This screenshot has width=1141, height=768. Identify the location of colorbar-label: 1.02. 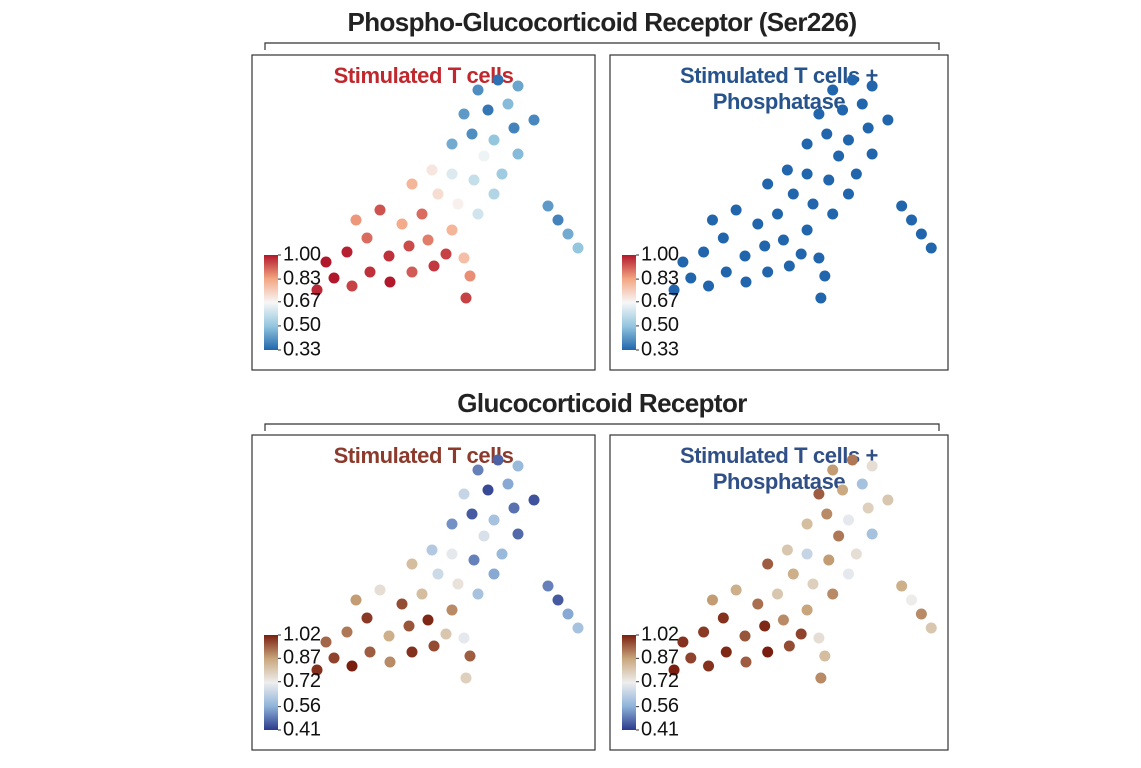
(660, 634).